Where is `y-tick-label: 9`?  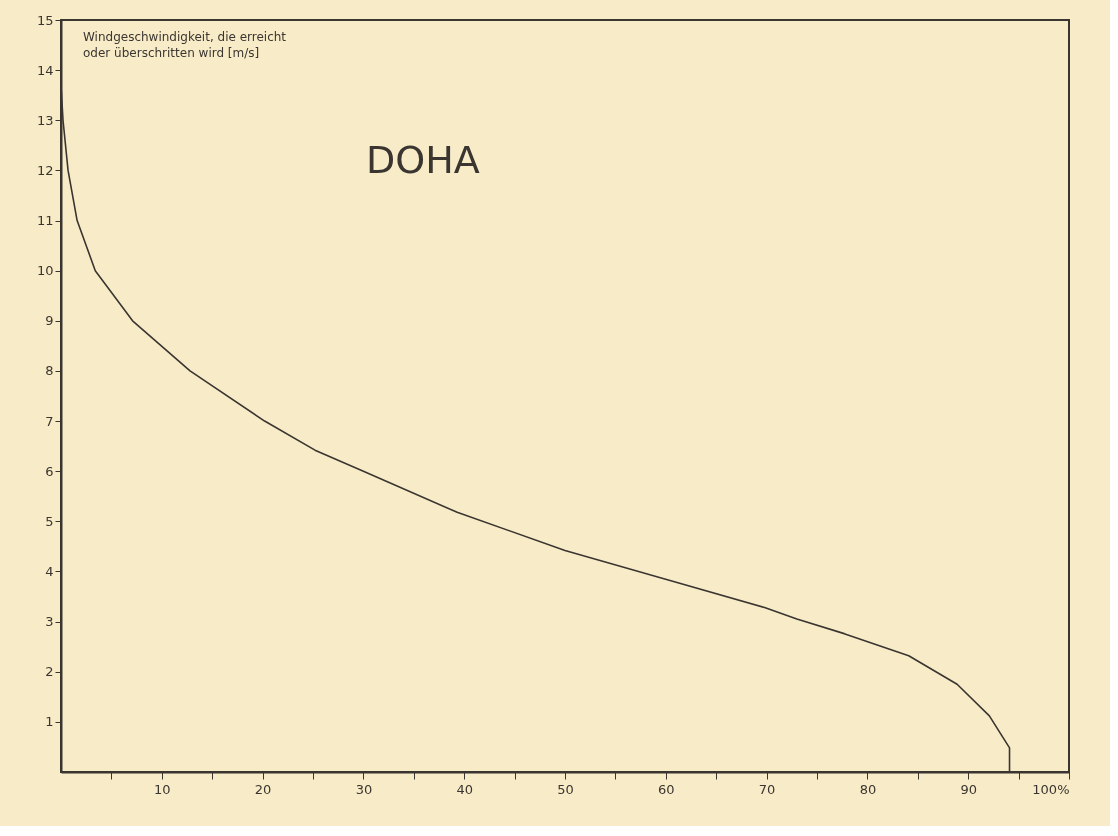
y-tick-label: 9 is located at coordinates (49, 321).